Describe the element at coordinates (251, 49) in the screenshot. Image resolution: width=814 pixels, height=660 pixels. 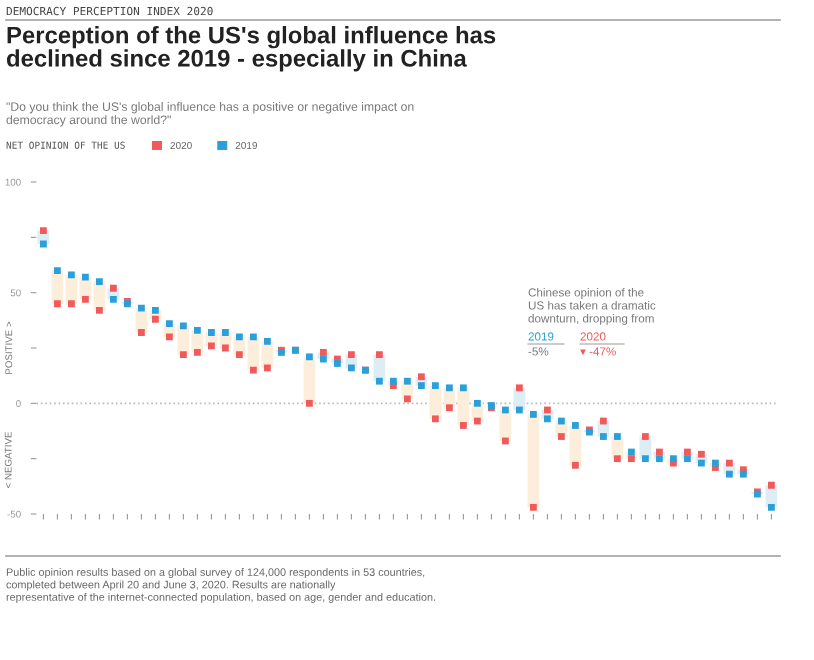
I see `chart-title: Perception of the US's global influence has declined since 2019 - especially in China` at that location.